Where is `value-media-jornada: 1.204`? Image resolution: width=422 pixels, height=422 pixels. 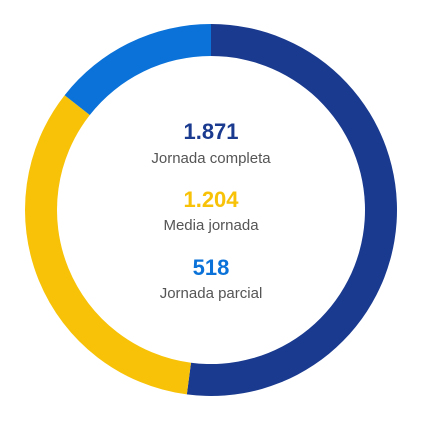 value-media-jornada: 1.204 is located at coordinates (211, 199).